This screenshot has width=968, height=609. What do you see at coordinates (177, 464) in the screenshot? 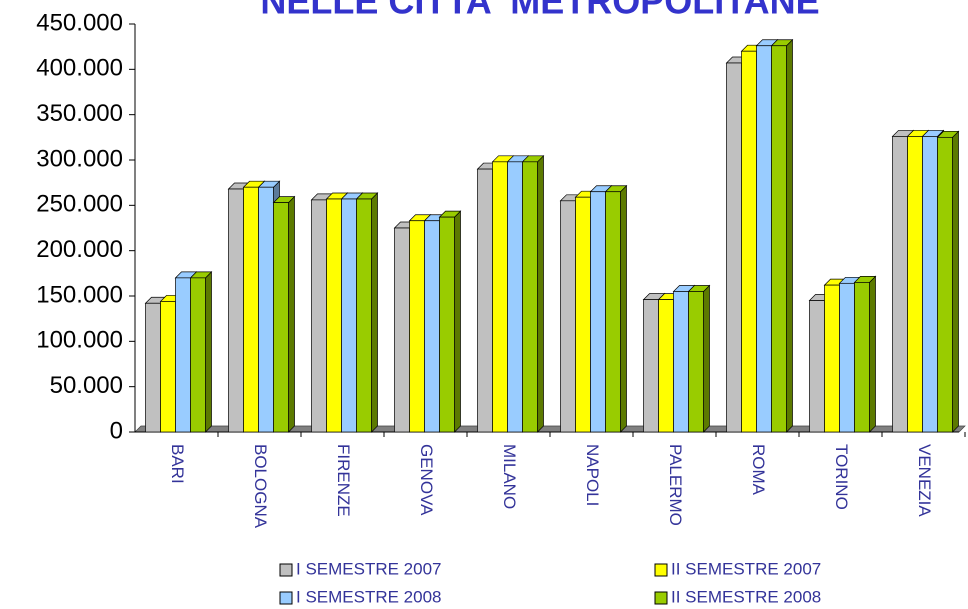
I see `x-tick-label: BARI` at bounding box center [177, 464].